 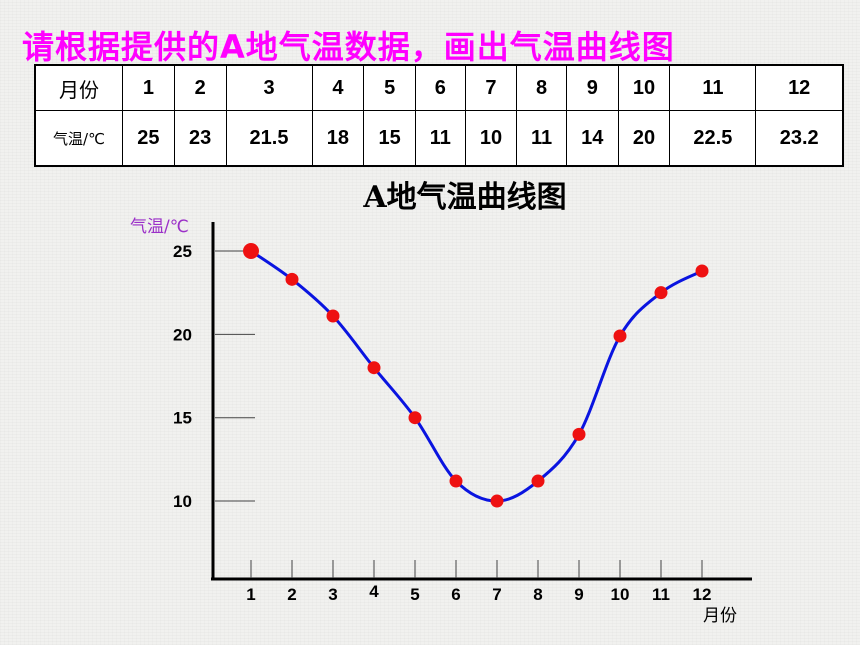 I want to click on x-tick-label: 5, so click(x=414, y=594).